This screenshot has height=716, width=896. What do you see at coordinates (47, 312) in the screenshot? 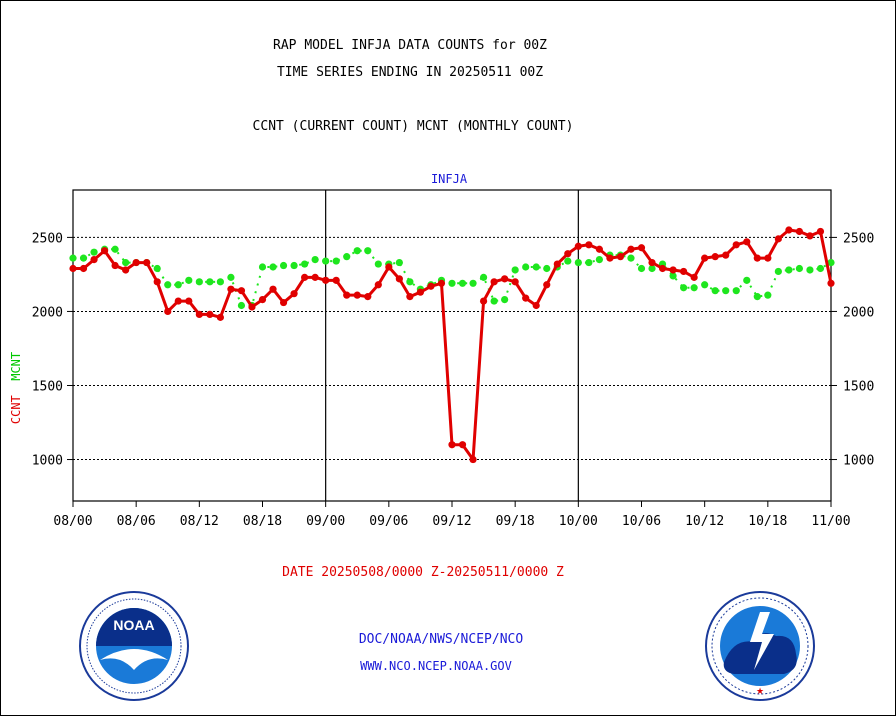
I see `y-tick-label: 2000` at bounding box center [47, 312].